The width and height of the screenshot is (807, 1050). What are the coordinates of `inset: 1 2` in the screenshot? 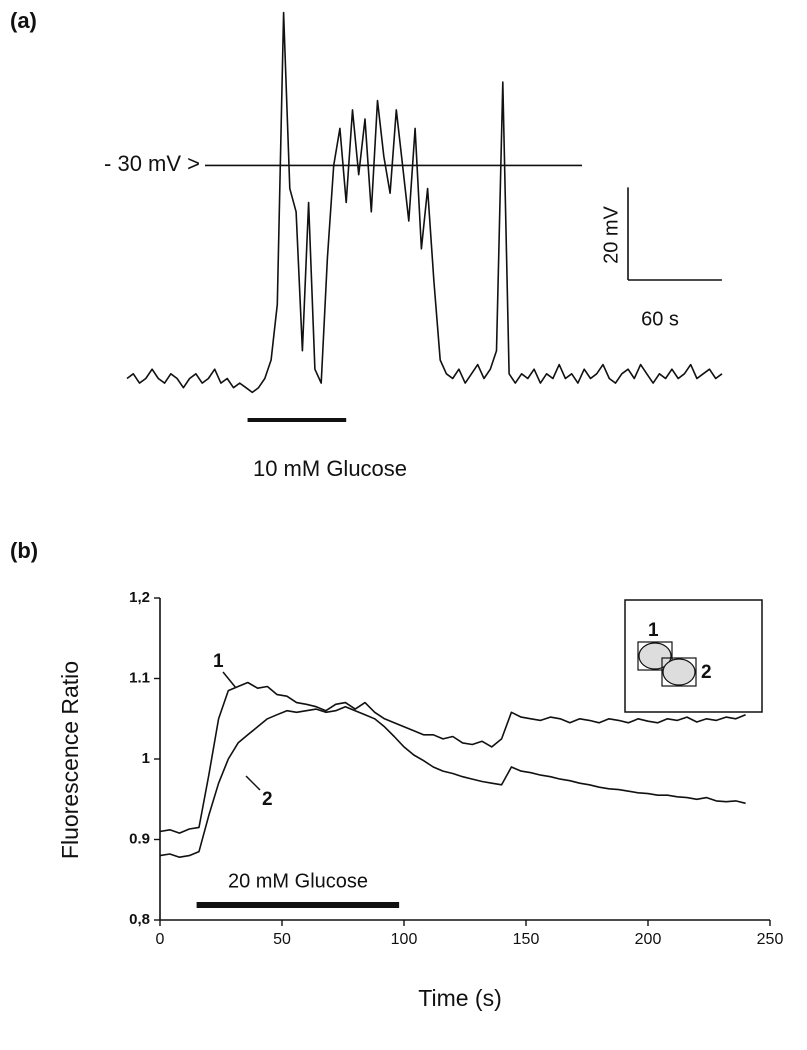 It's located at (693, 656).